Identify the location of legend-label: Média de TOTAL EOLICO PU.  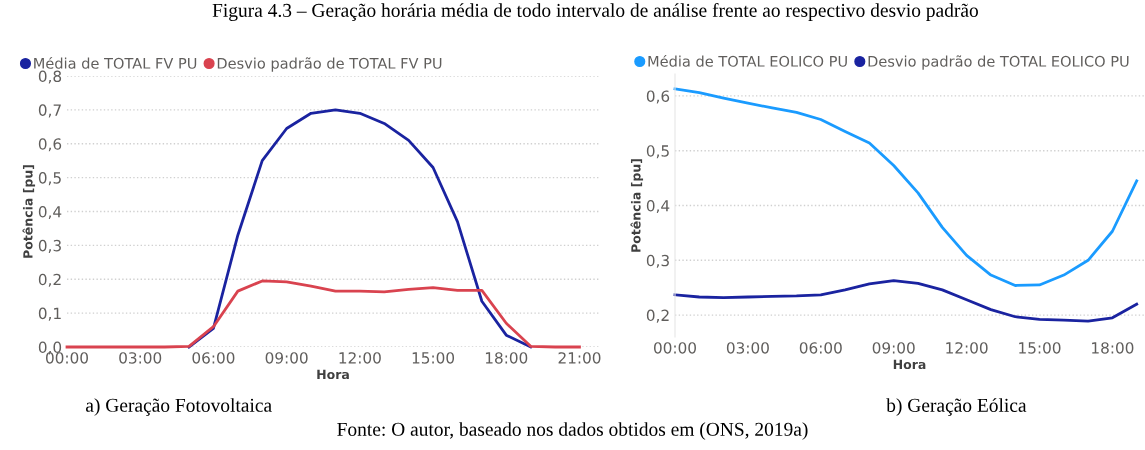
(747, 60).